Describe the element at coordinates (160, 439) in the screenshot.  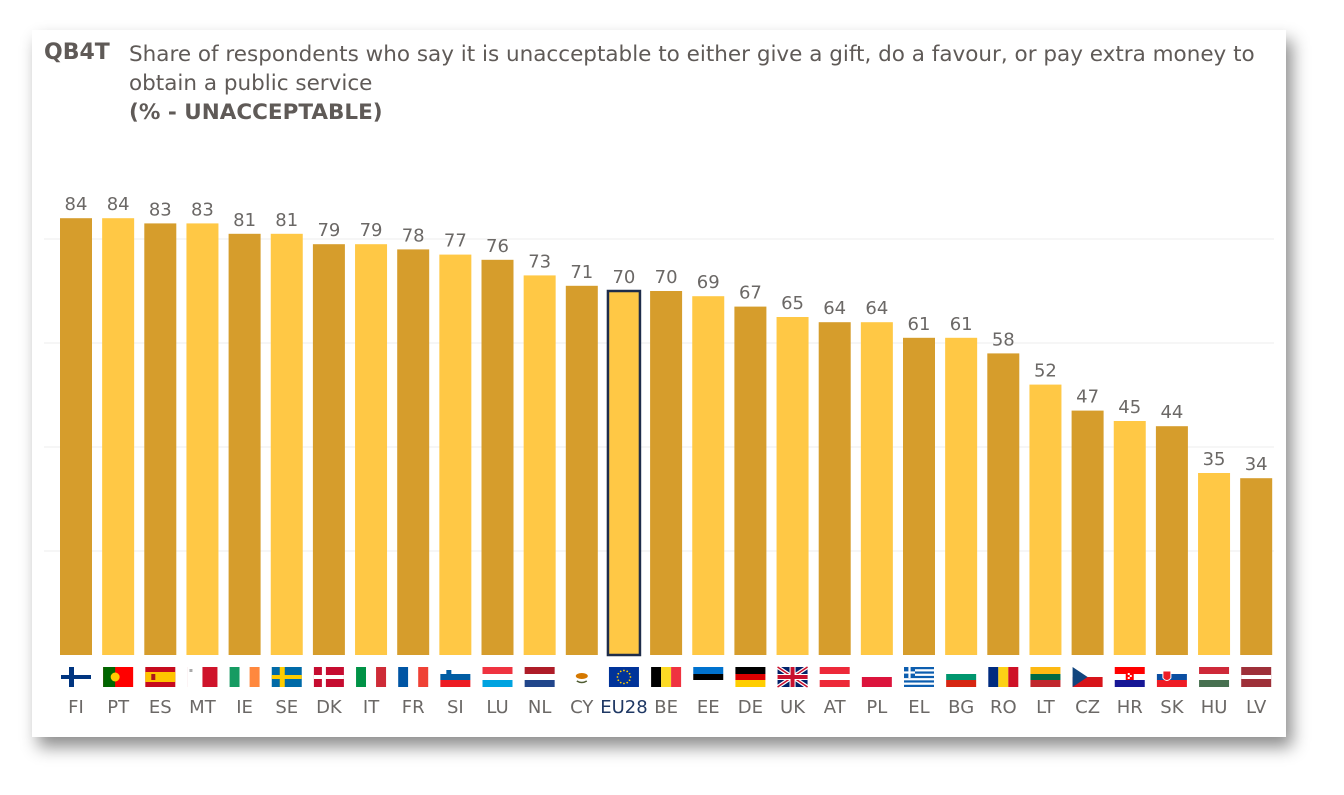
I see `bar-es` at that location.